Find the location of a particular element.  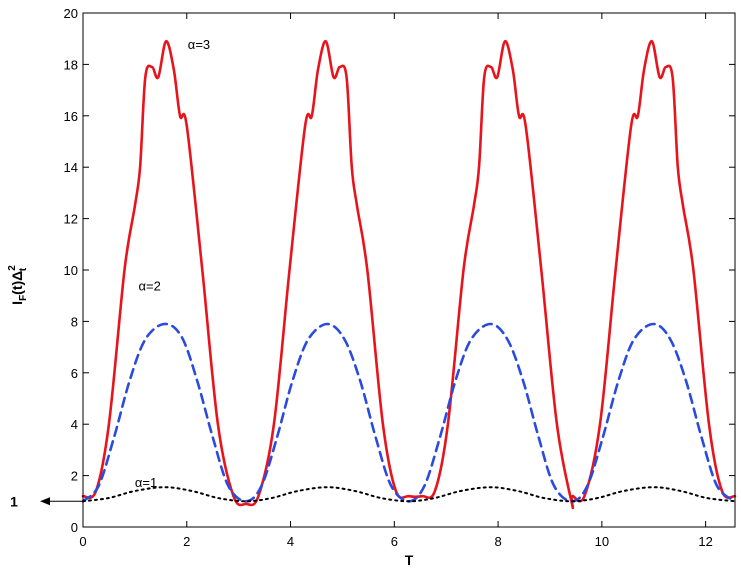

x-tick-label: 12 is located at coordinates (705, 541).